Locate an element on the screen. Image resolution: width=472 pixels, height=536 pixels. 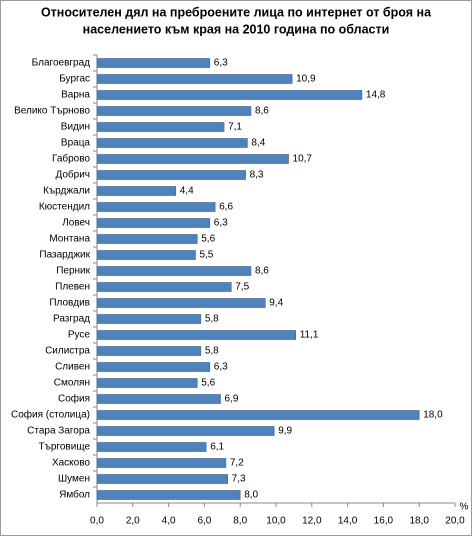
y-tick-label: София is located at coordinates (74, 399).